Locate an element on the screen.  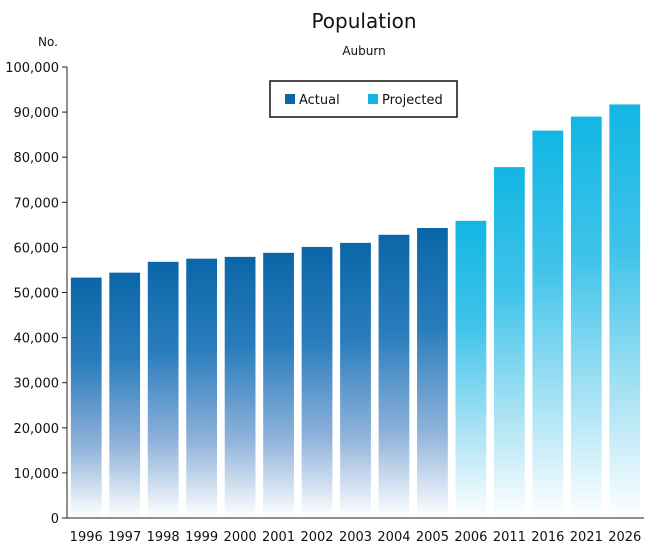
x-tick-label: 2003 is located at coordinates (355, 537).